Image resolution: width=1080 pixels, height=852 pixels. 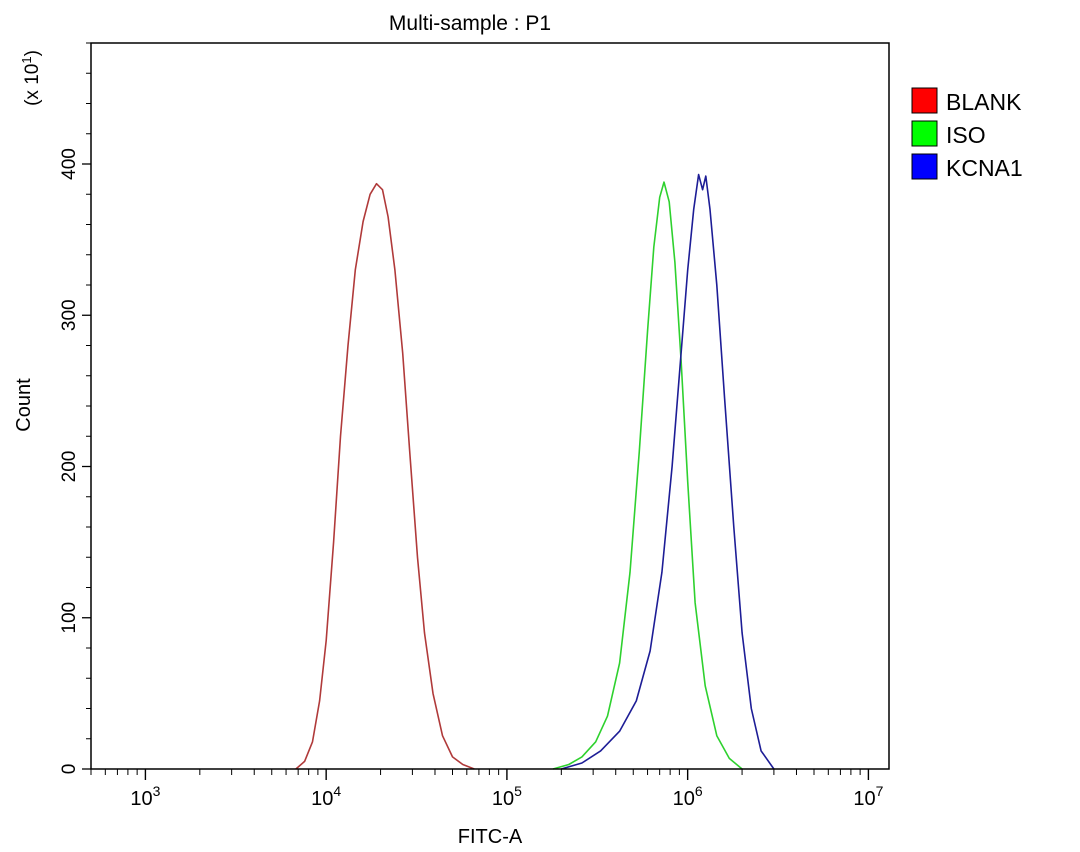 I want to click on series-line-kcna1, so click(x=668, y=471).